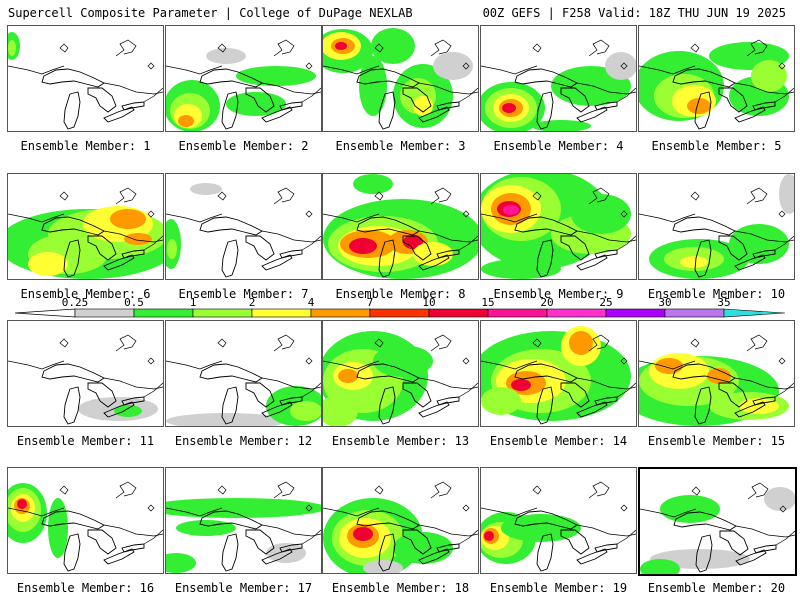  I want to click on colorbar-label: 15, so click(487, 302).